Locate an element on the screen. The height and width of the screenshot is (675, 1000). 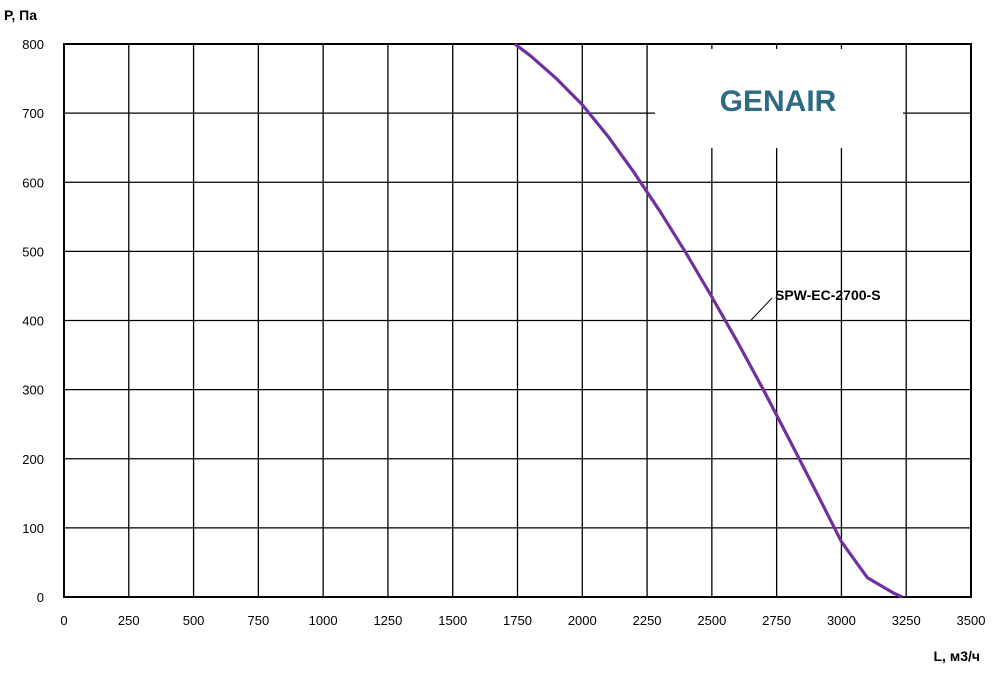
x-tick-label: 1500 is located at coordinates (452, 620).